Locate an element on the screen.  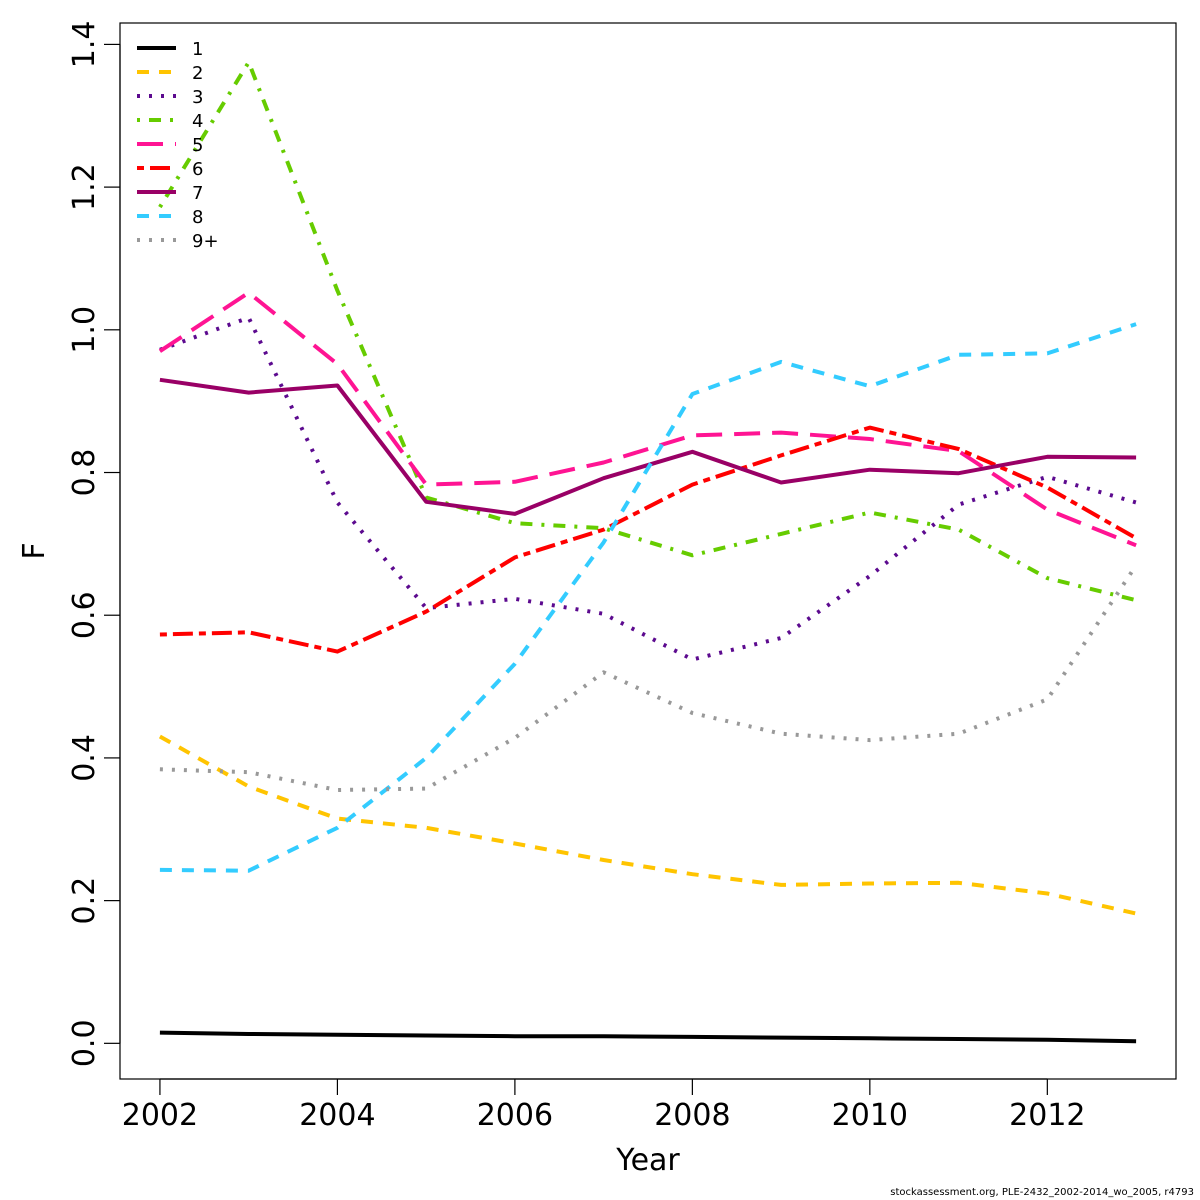
legend-label-3: 3 is located at coordinates (197, 97).